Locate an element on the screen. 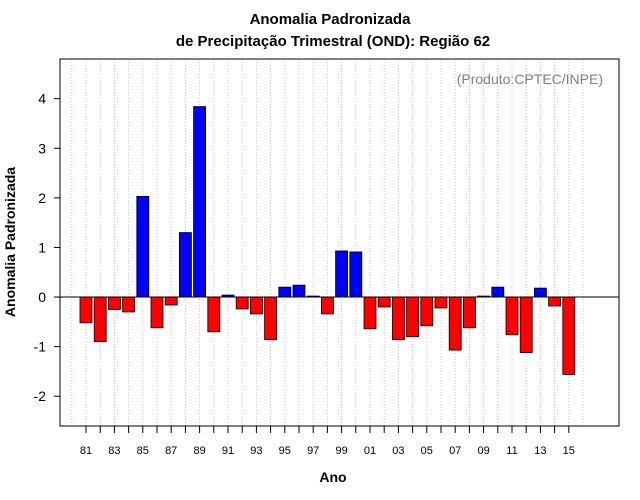 The height and width of the screenshot is (500, 640). y-tick-label: 3 is located at coordinates (42, 148).